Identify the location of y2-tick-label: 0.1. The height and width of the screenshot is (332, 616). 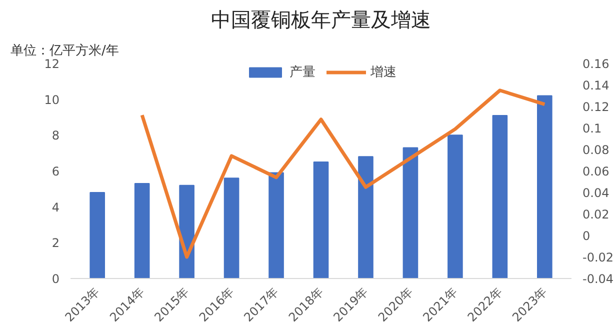
(592, 129).